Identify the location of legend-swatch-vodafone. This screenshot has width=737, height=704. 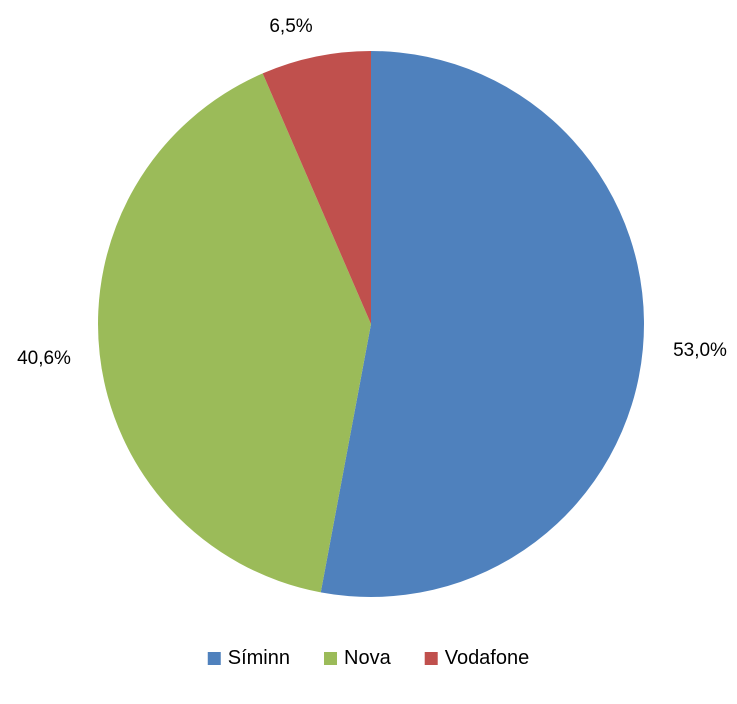
(431, 658).